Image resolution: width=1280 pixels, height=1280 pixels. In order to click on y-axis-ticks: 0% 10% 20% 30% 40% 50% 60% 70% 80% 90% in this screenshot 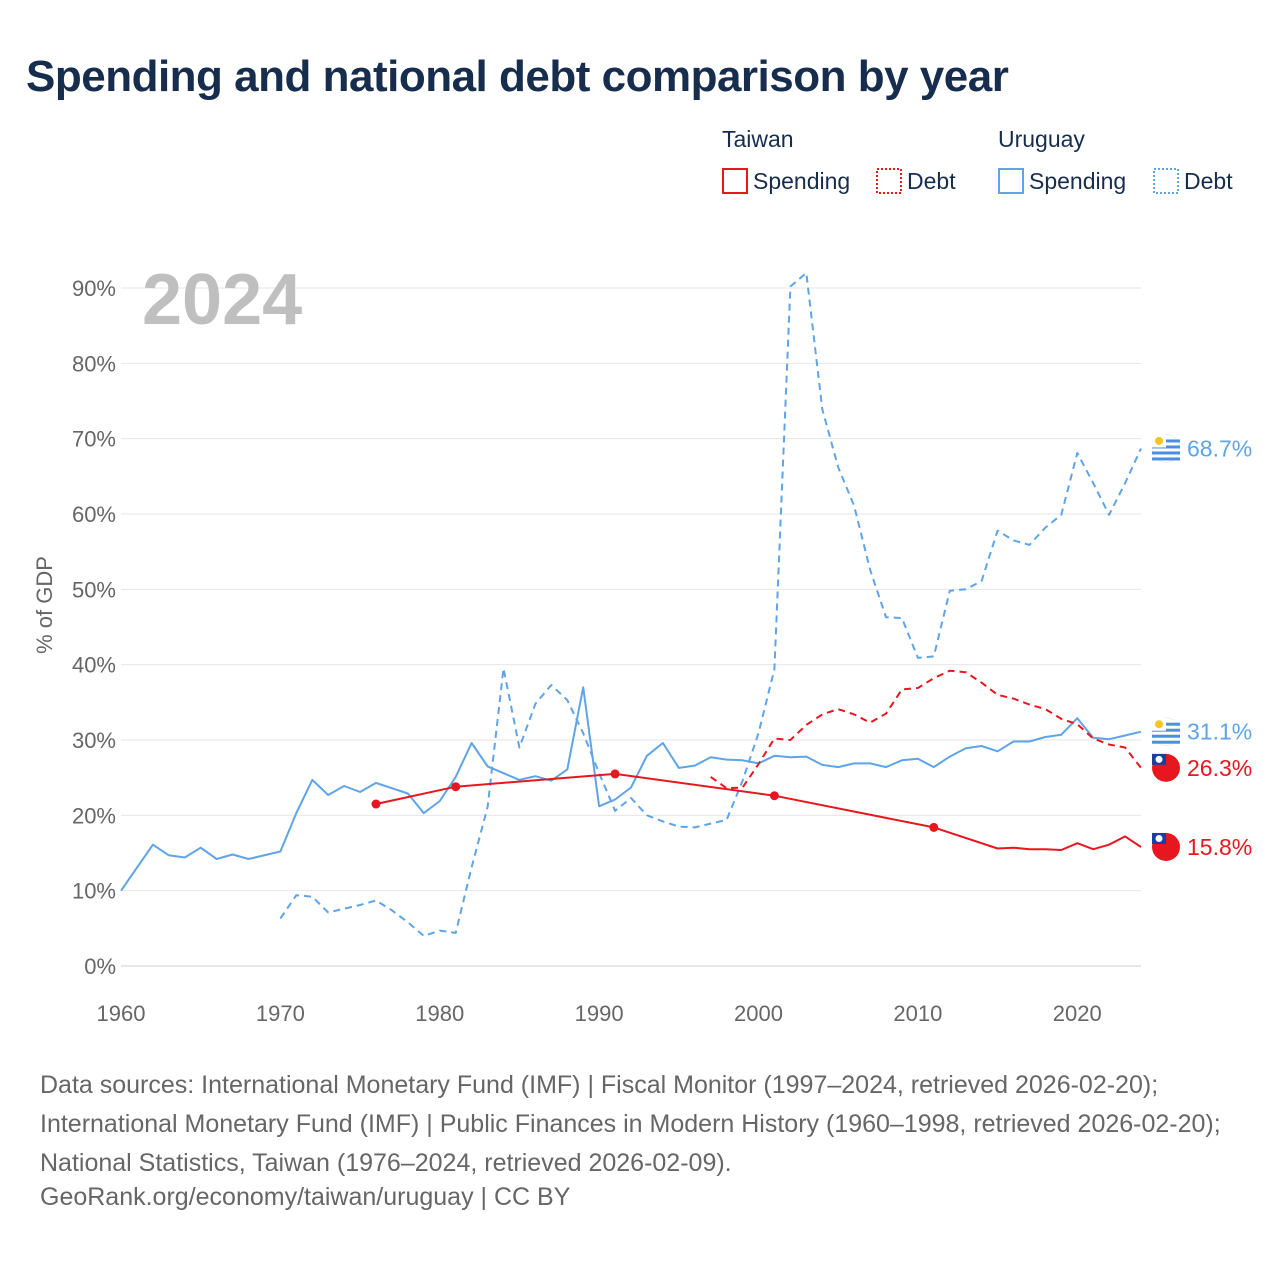, I will do `click(94, 627)`.